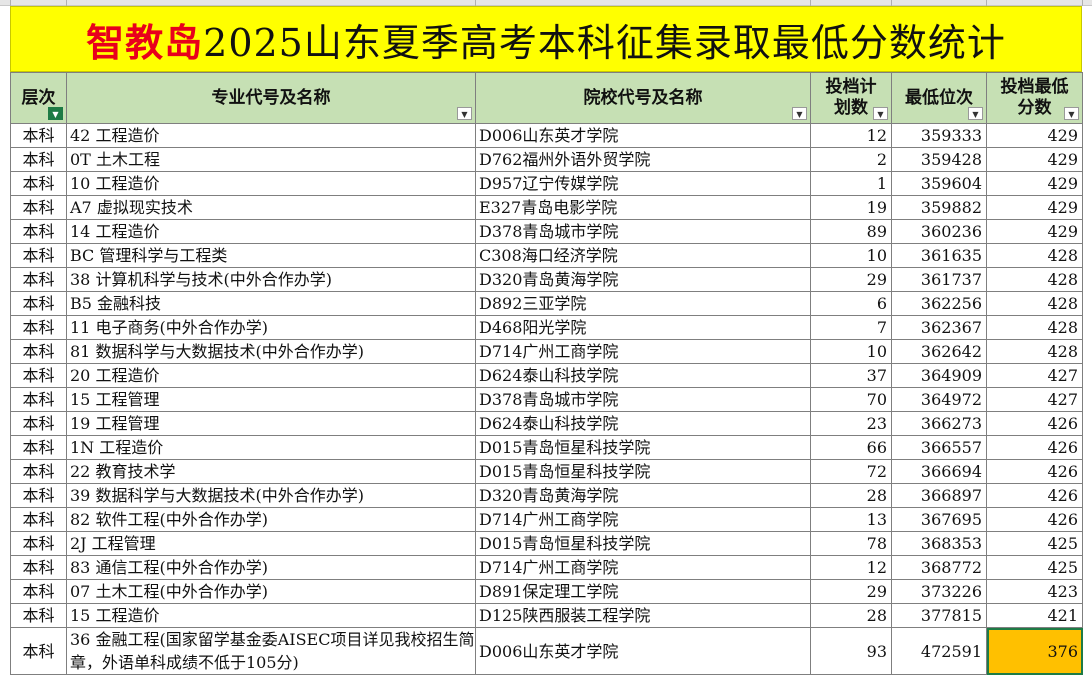 Image resolution: width=1092 pixels, height=686 pixels. Describe the element at coordinates (271, 159) in the screenshot. I see `major-cell: 0T 土木工程` at that location.